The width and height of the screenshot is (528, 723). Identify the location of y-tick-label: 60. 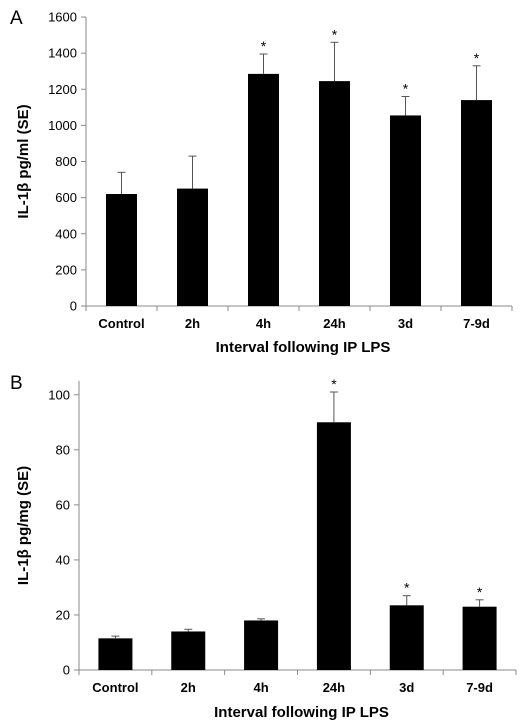
(63, 504).